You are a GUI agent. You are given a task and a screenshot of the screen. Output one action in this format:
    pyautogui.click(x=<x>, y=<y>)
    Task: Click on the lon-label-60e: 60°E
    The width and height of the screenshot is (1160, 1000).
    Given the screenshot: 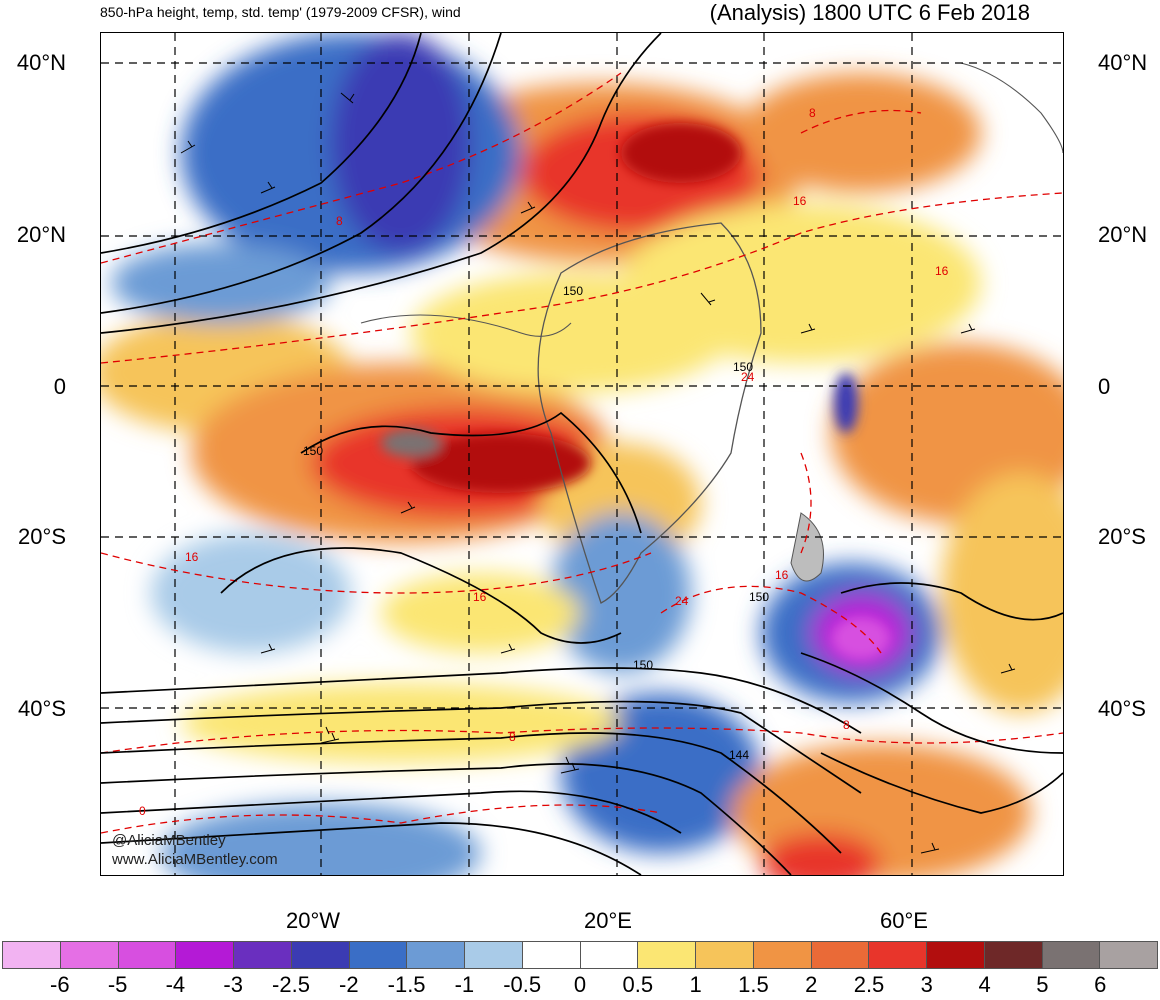 What is the action you would take?
    pyautogui.click(x=904, y=920)
    